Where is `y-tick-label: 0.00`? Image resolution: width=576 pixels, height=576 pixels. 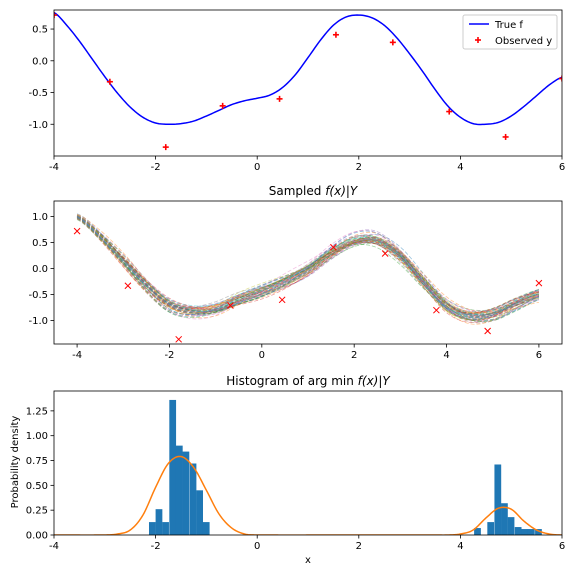 y-tick-label: 0.00 is located at coordinates (37, 536).